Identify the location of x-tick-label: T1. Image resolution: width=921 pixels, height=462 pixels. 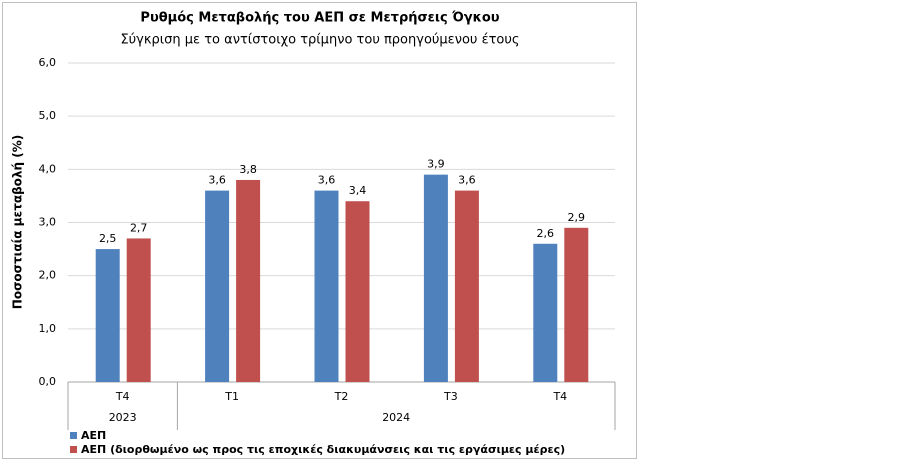
(231, 396).